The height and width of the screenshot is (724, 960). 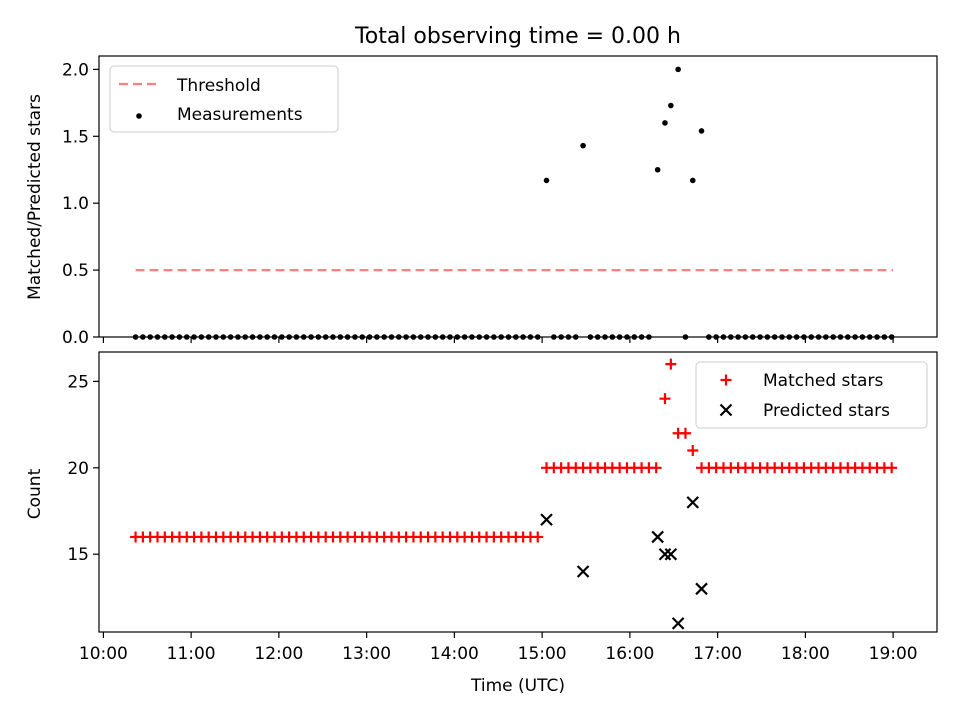 What do you see at coordinates (805, 654) in the screenshot?
I see `x-tick-label: 18:00` at bounding box center [805, 654].